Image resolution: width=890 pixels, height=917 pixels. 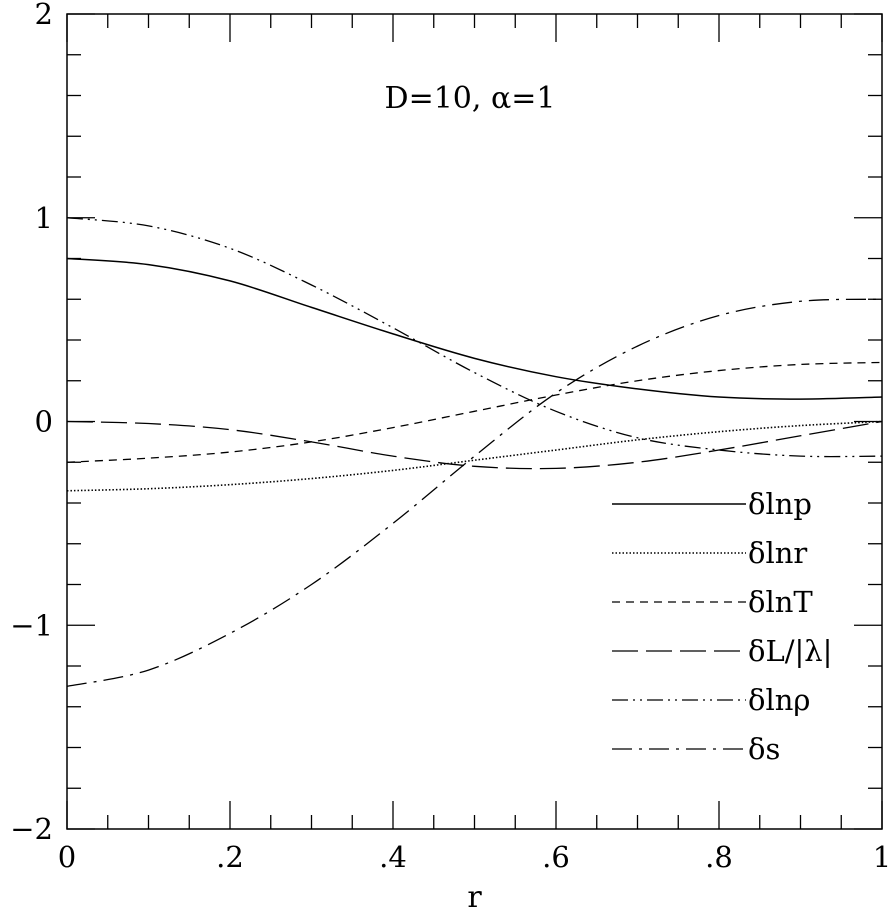 What do you see at coordinates (780, 602) in the screenshot?
I see `legend-label: δlnT` at bounding box center [780, 602].